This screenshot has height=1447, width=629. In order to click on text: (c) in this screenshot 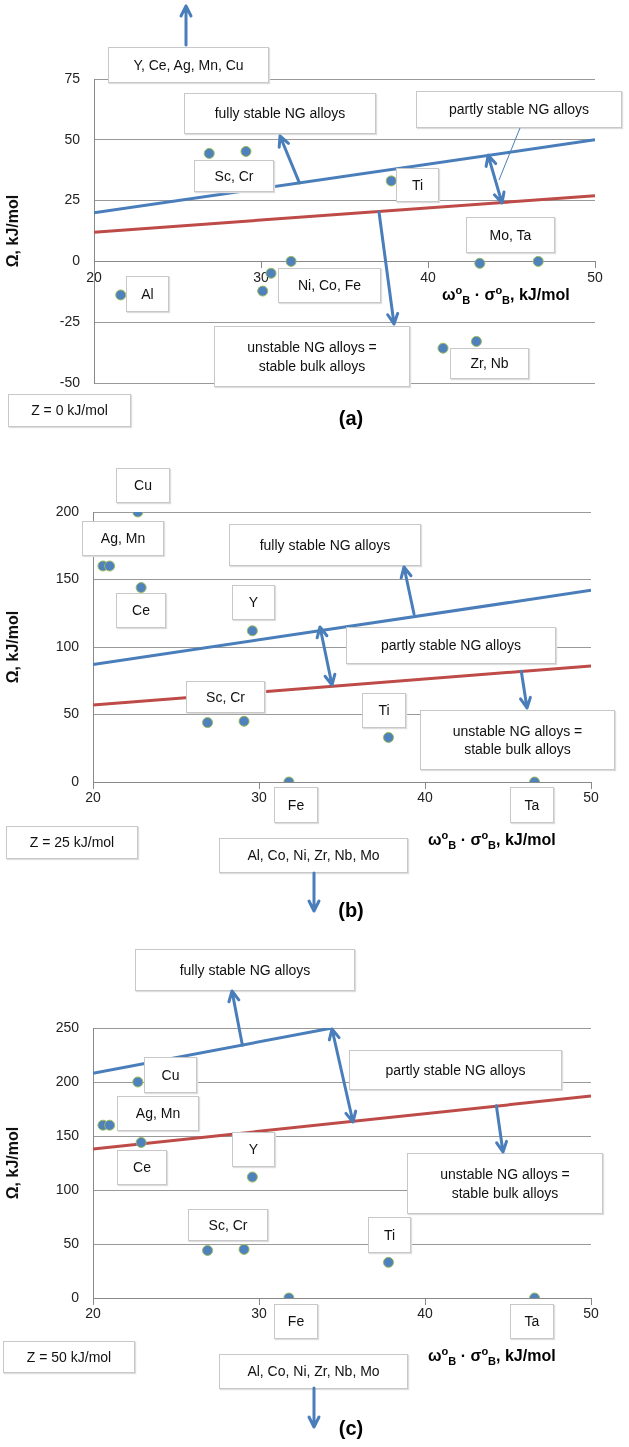, I will do `click(351, 1428)`.